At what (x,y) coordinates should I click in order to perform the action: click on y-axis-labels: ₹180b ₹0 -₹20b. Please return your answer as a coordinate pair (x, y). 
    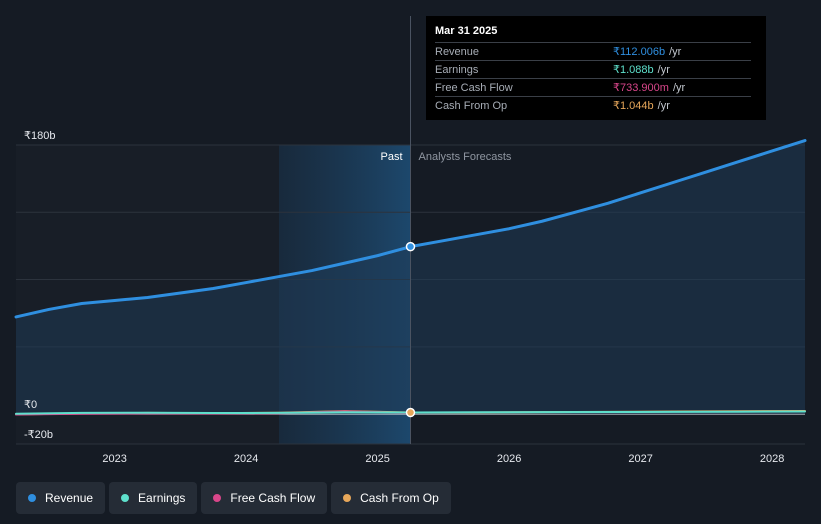
    Looking at the image, I should click on (39, 285).